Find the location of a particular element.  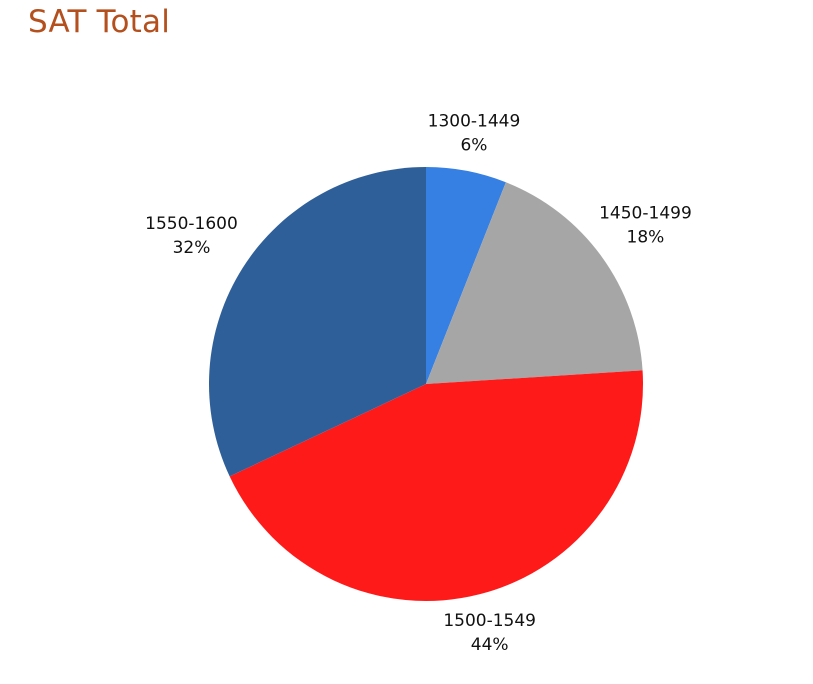

slice-value-label: 44% is located at coordinates (490, 645).